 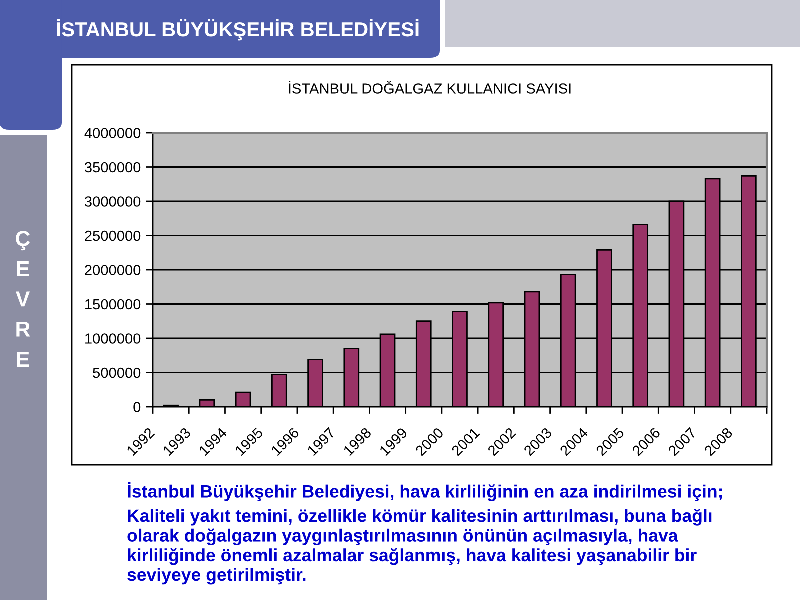 I want to click on chart-title: İSTANBUL DOĞALGAZ KULLANICI SAYISI, so click(x=430, y=87).